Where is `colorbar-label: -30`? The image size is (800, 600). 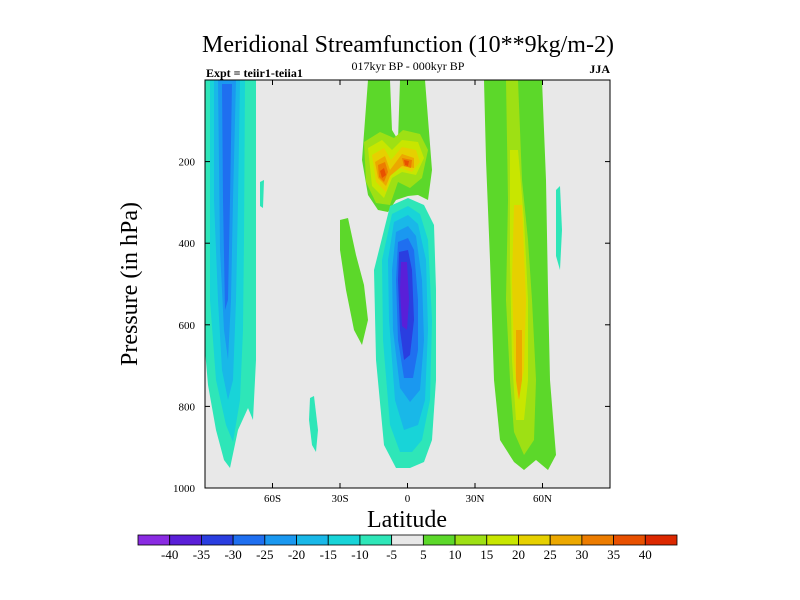 colorbar-label: -30 is located at coordinates (232, 554).